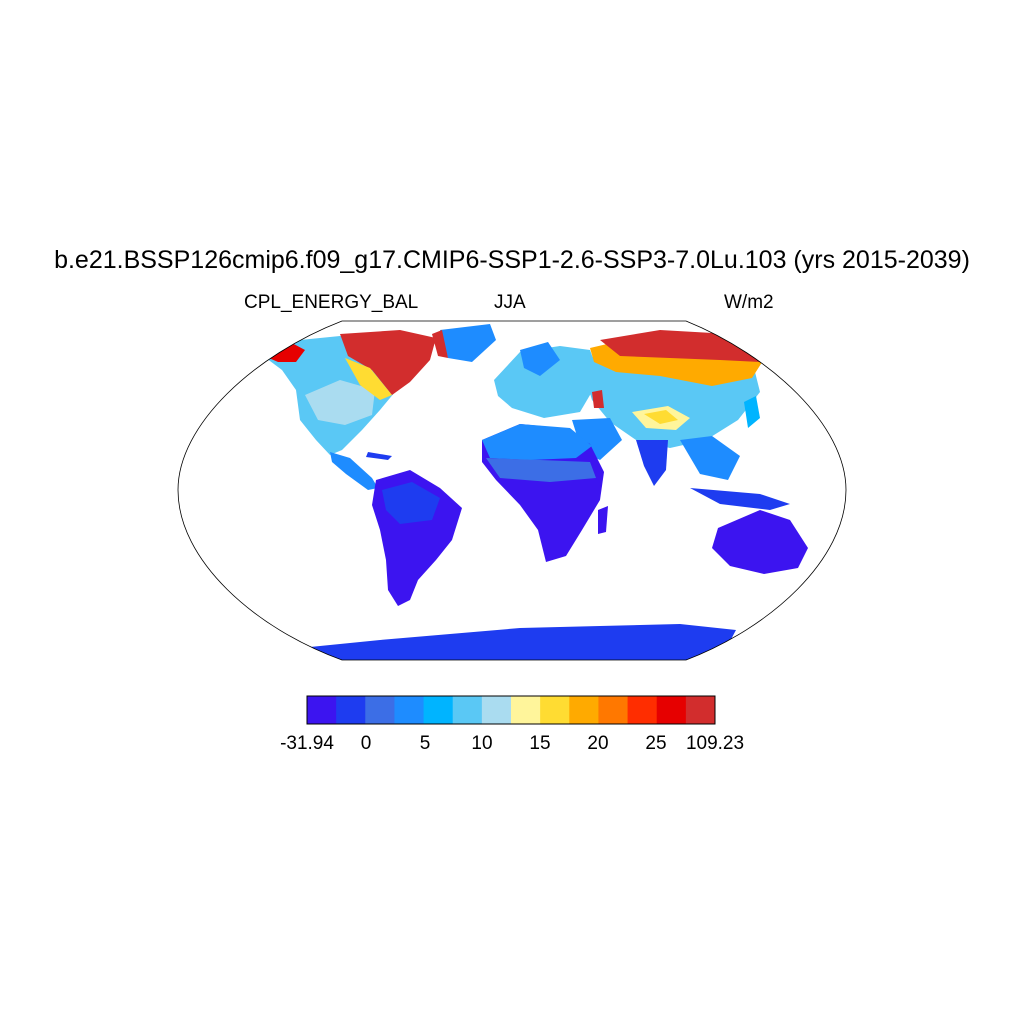 Image resolution: width=1024 pixels, height=1024 pixels. I want to click on canada-arctic, so click(388, 362).